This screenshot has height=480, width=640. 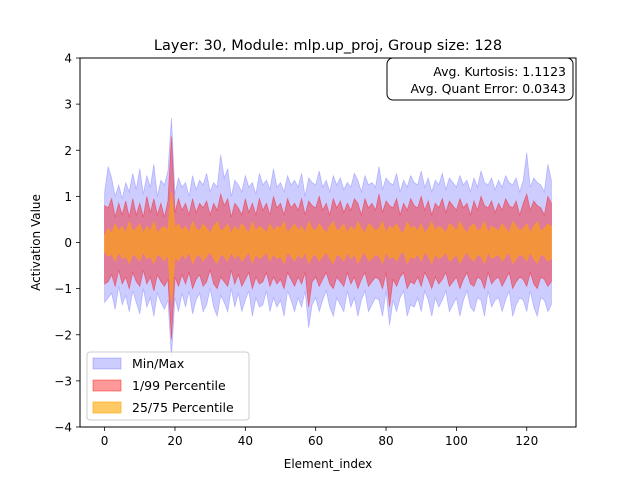 I want to click on y-tick-label: −2, so click(x=63, y=335).